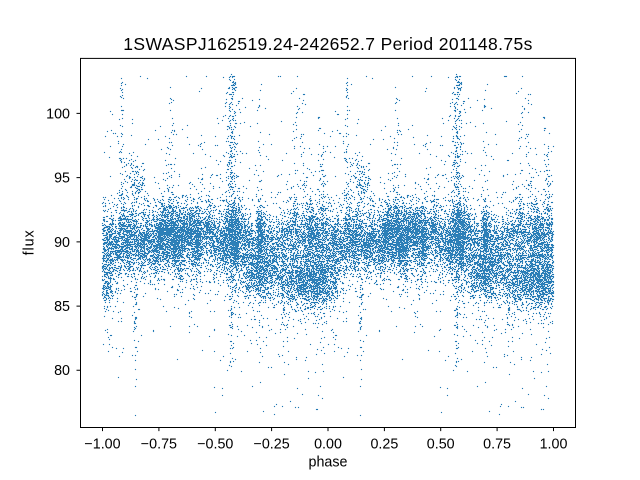 The width and height of the screenshot is (640, 480). Describe the element at coordinates (159, 445) in the screenshot. I see `svg-text: −0.75` at that location.